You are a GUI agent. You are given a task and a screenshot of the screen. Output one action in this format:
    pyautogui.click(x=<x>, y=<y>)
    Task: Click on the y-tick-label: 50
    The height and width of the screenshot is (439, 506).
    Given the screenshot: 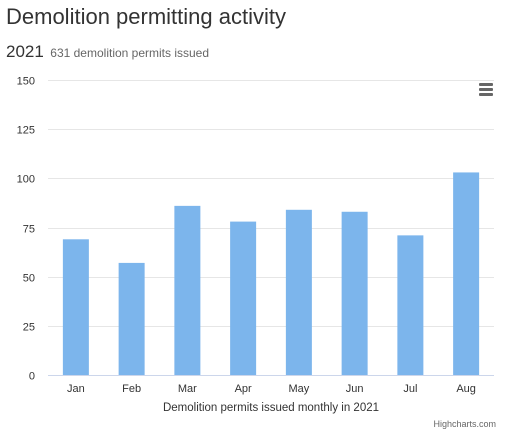 What is the action you would take?
    pyautogui.click(x=29, y=279)
    